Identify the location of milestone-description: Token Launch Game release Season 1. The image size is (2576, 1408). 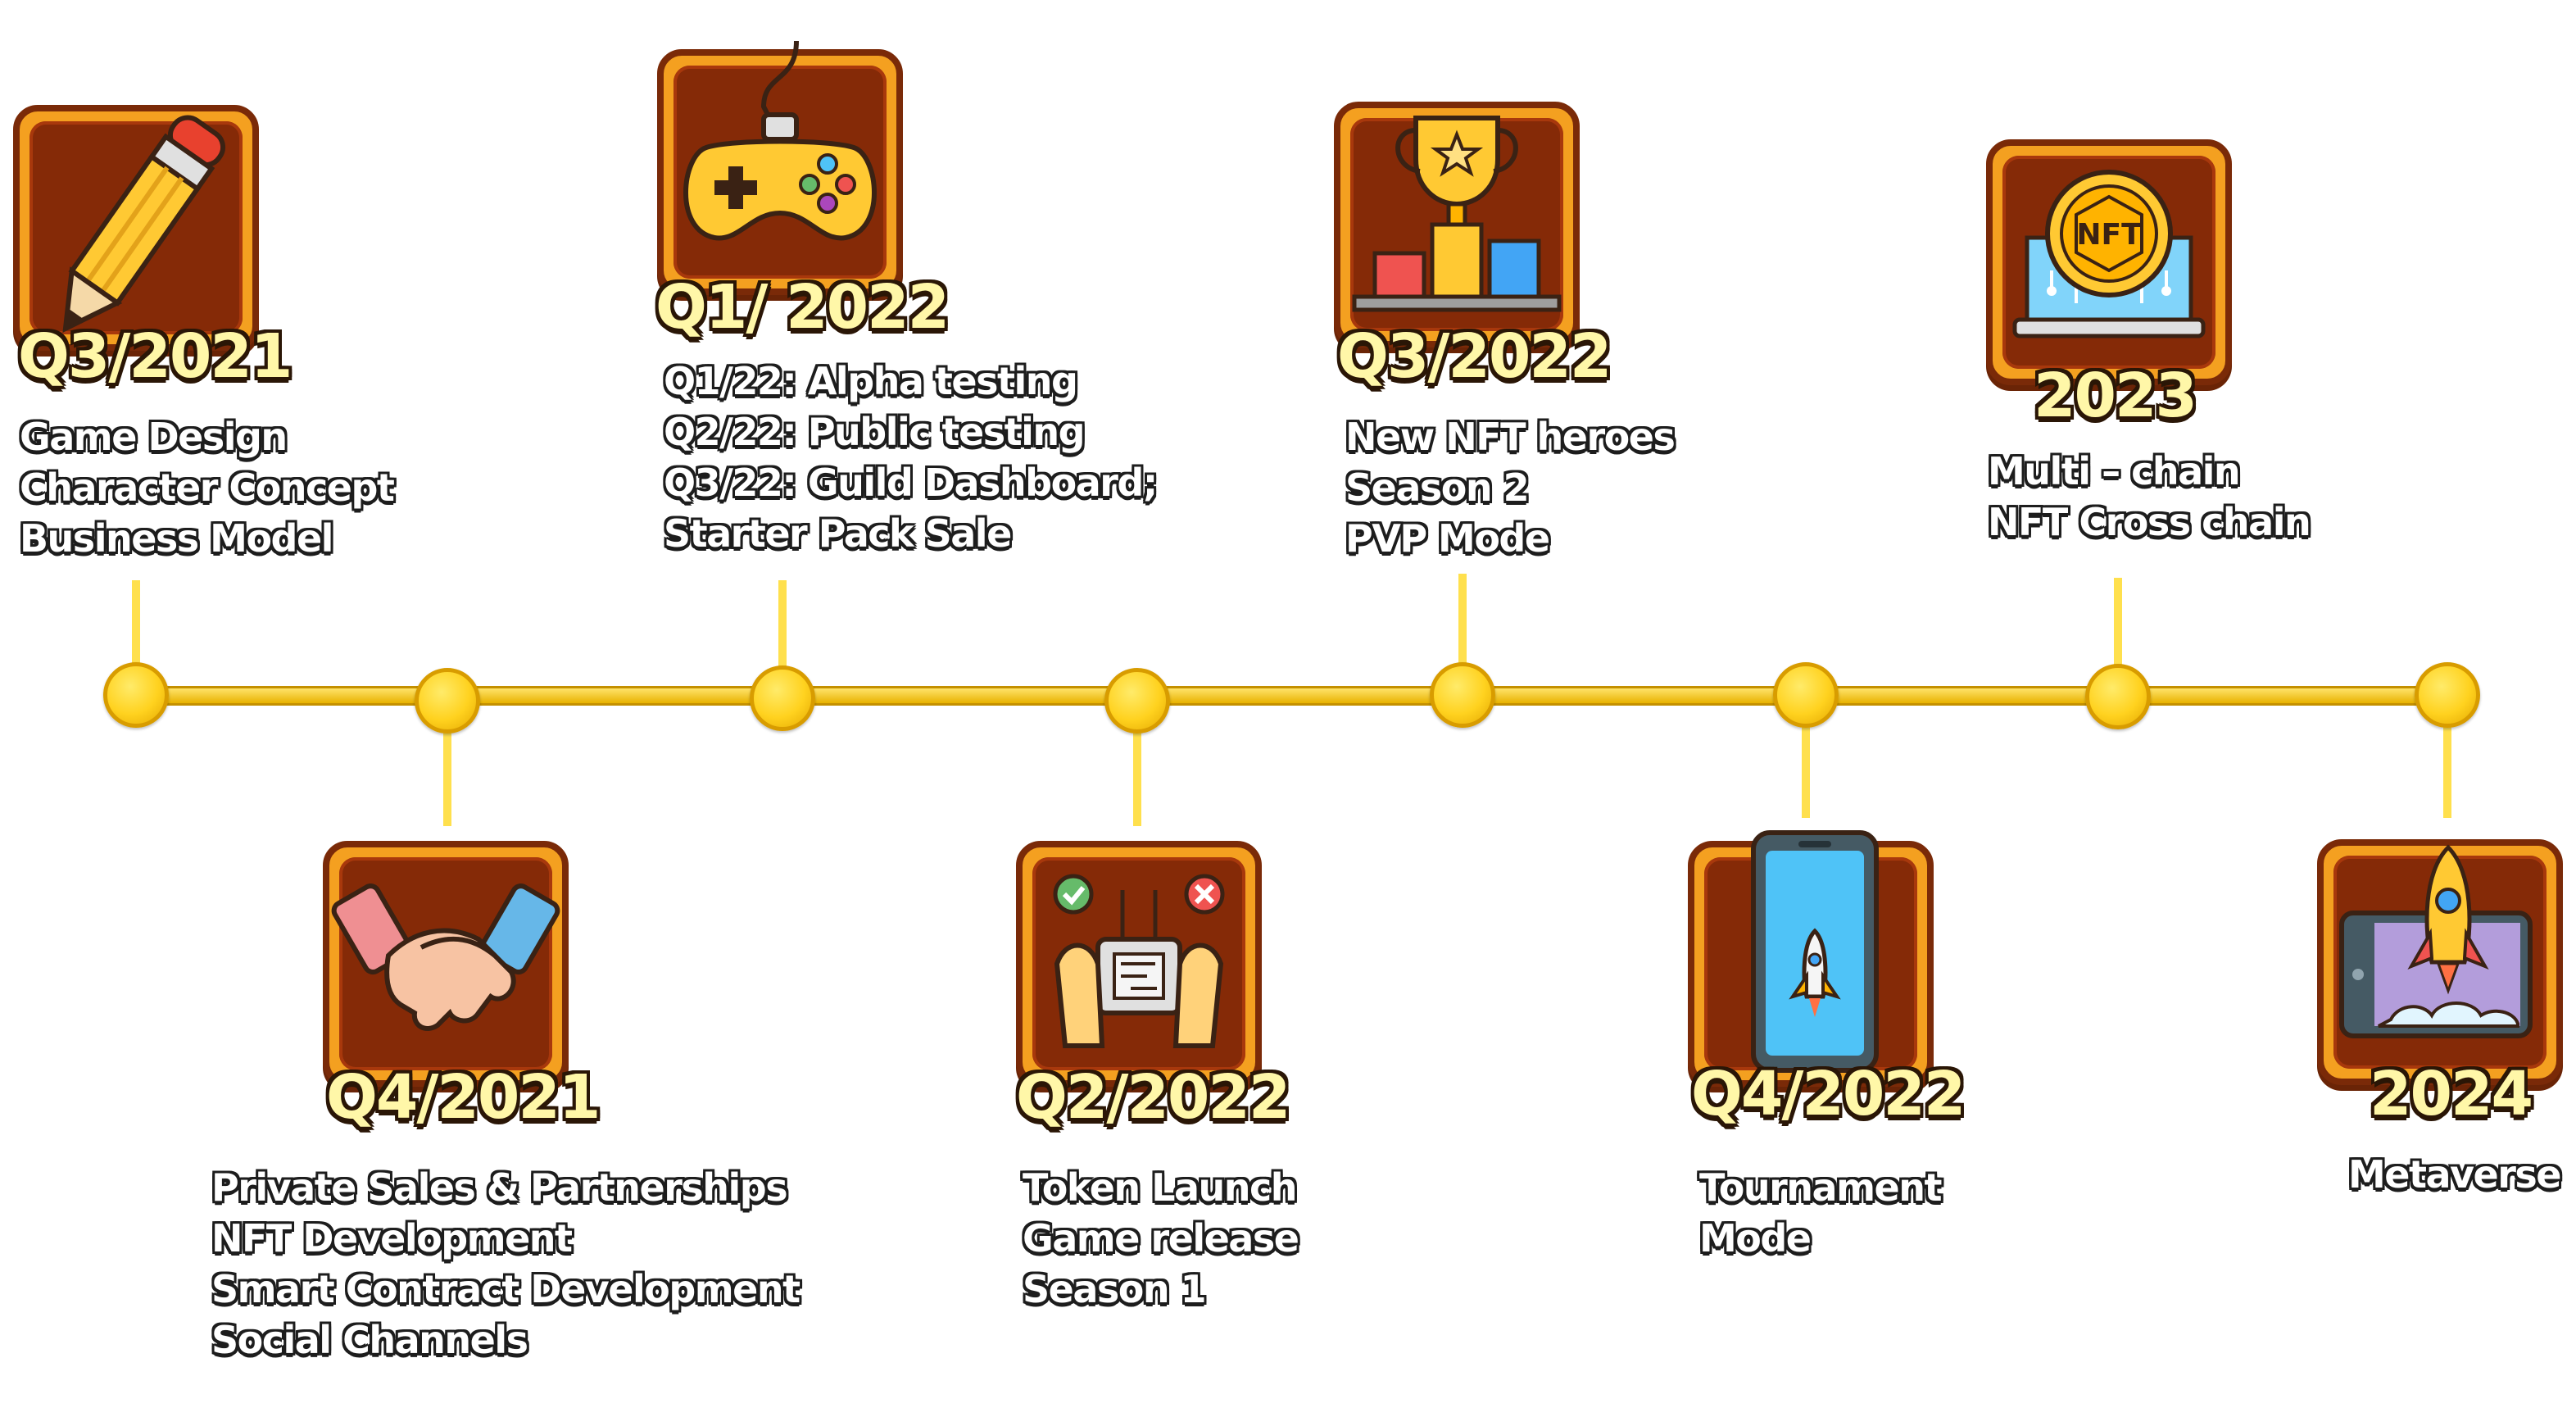
(1161, 1238).